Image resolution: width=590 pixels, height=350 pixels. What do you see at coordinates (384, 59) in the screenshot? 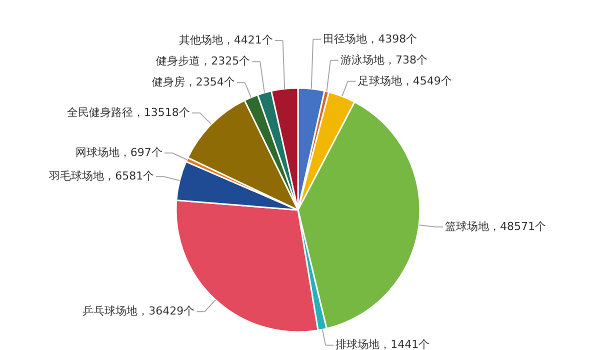
I see `slice-label: 游泳场地，738个` at bounding box center [384, 59].